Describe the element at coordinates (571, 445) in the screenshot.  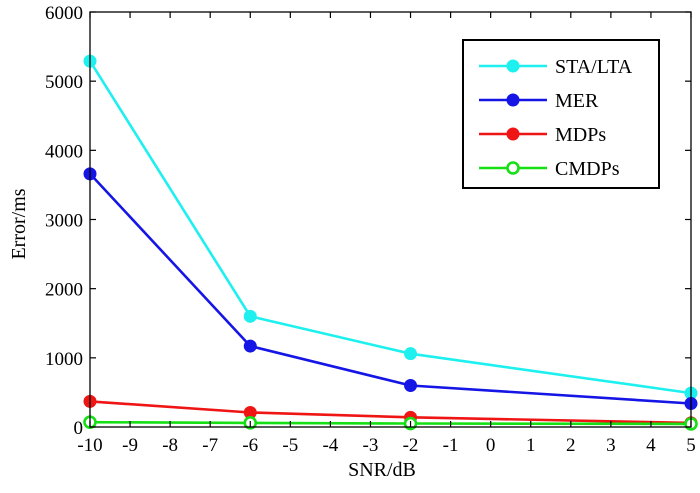
I see `x-tick-label: 2` at that location.